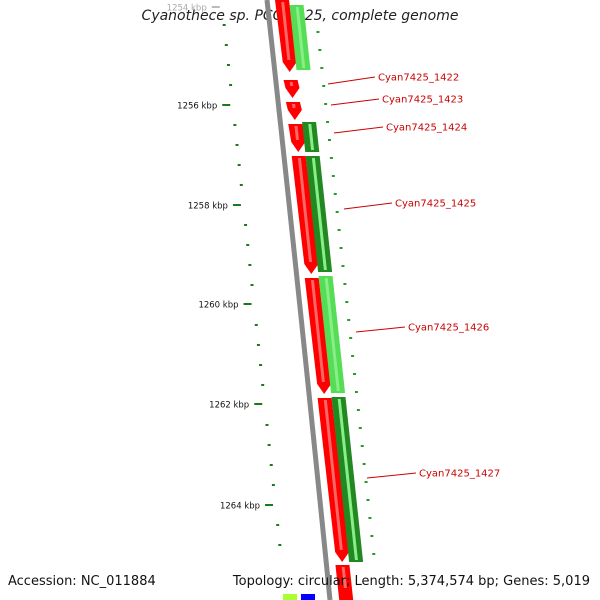  What do you see at coordinates (197, 107) in the screenshot?
I see `ruler-tick-label: 1256 kbp` at bounding box center [197, 107].